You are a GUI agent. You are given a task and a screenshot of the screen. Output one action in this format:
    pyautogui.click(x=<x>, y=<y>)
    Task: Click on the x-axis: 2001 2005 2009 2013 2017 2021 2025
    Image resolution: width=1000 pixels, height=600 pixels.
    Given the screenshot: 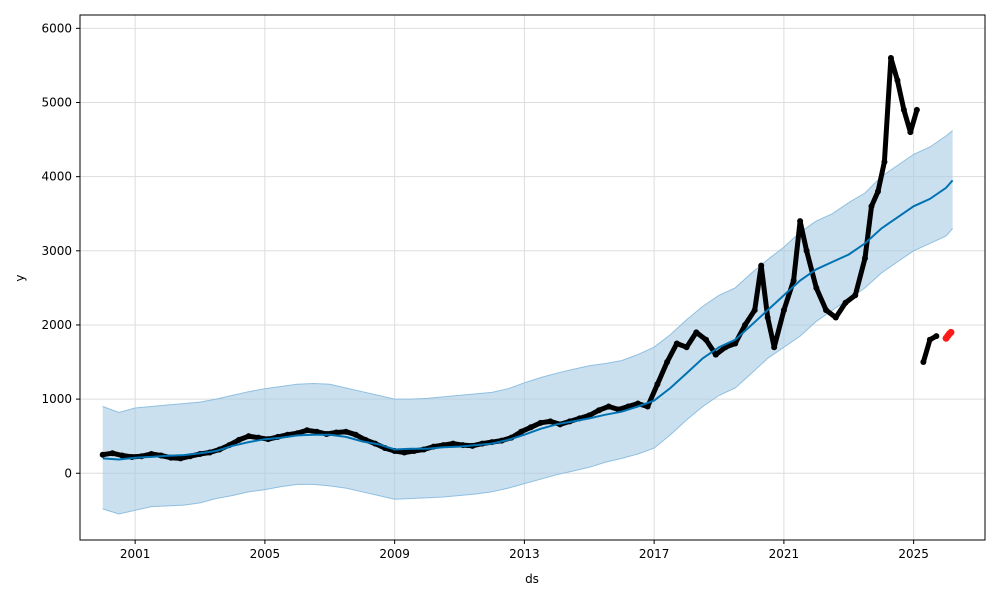 What is the action you would take?
    pyautogui.click(x=524, y=550)
    